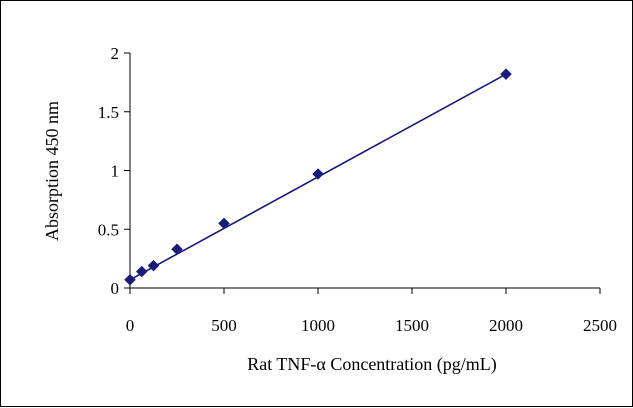 The height and width of the screenshot is (408, 633). I want to click on x-tick-label: 0, so click(130, 325).